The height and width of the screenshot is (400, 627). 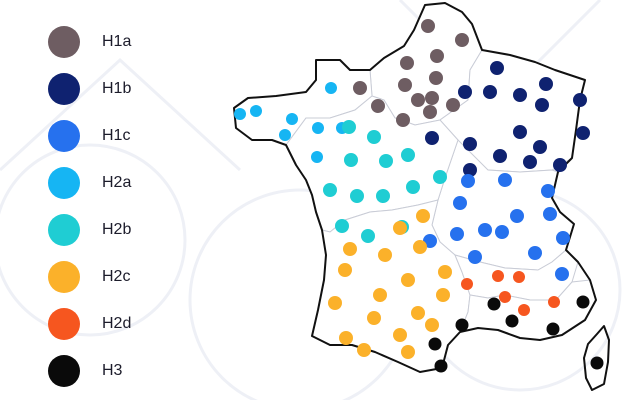 I want to click on legend-label: H1a, so click(x=117, y=41).